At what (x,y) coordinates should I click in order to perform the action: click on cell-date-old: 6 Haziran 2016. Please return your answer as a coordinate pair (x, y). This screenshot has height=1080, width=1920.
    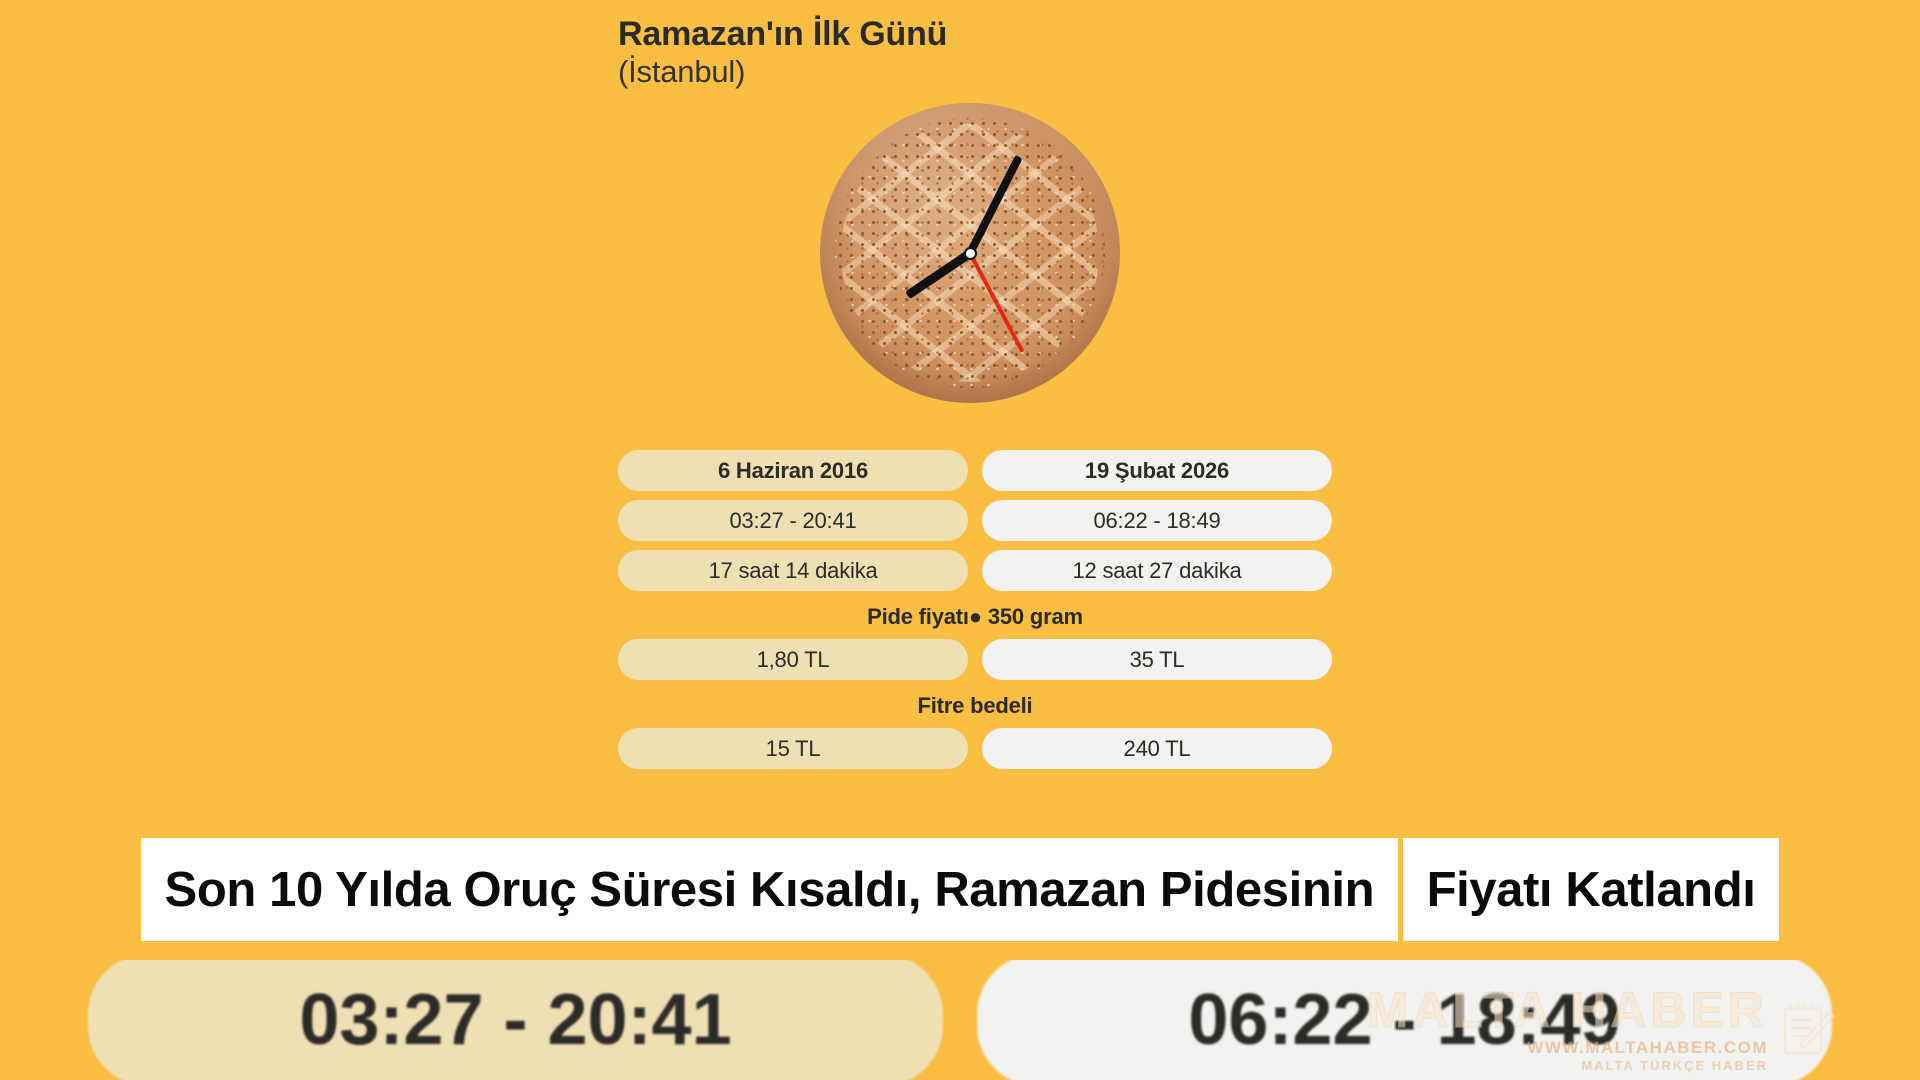
    Looking at the image, I should click on (793, 470).